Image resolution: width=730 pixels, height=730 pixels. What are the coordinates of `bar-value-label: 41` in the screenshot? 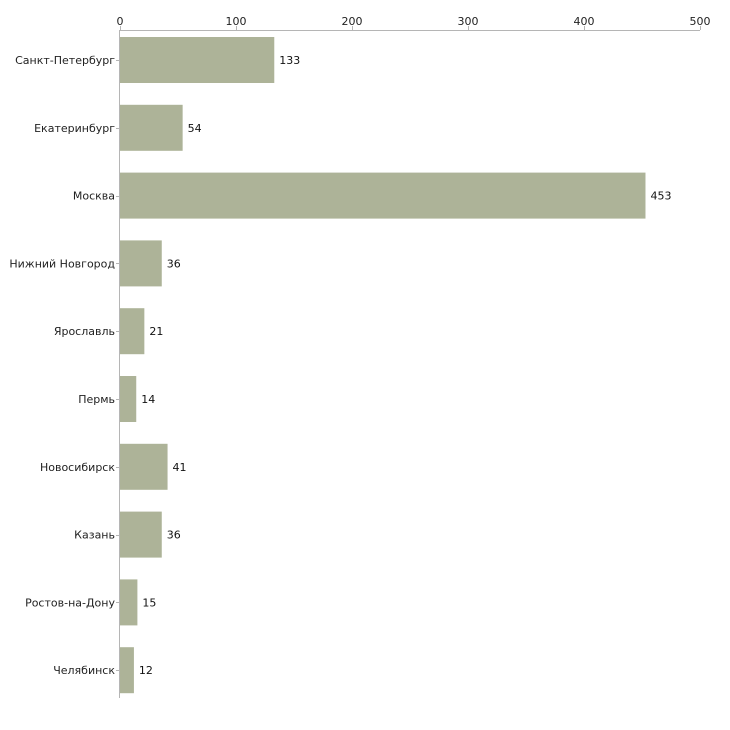 It's located at (180, 467).